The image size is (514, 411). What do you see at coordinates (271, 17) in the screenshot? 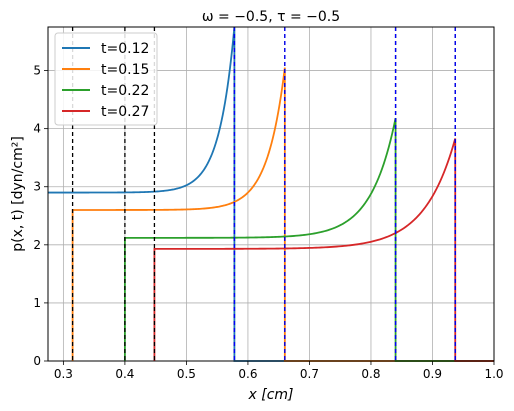
I see `chart-title: ω = −0.5, τ = −0.5` at bounding box center [271, 17].